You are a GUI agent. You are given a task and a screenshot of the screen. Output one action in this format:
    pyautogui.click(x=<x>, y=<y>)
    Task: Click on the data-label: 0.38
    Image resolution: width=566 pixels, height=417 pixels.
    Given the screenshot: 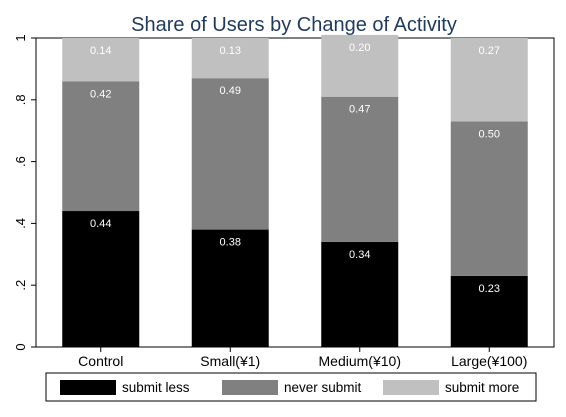 What is the action you would take?
    pyautogui.click(x=230, y=243)
    